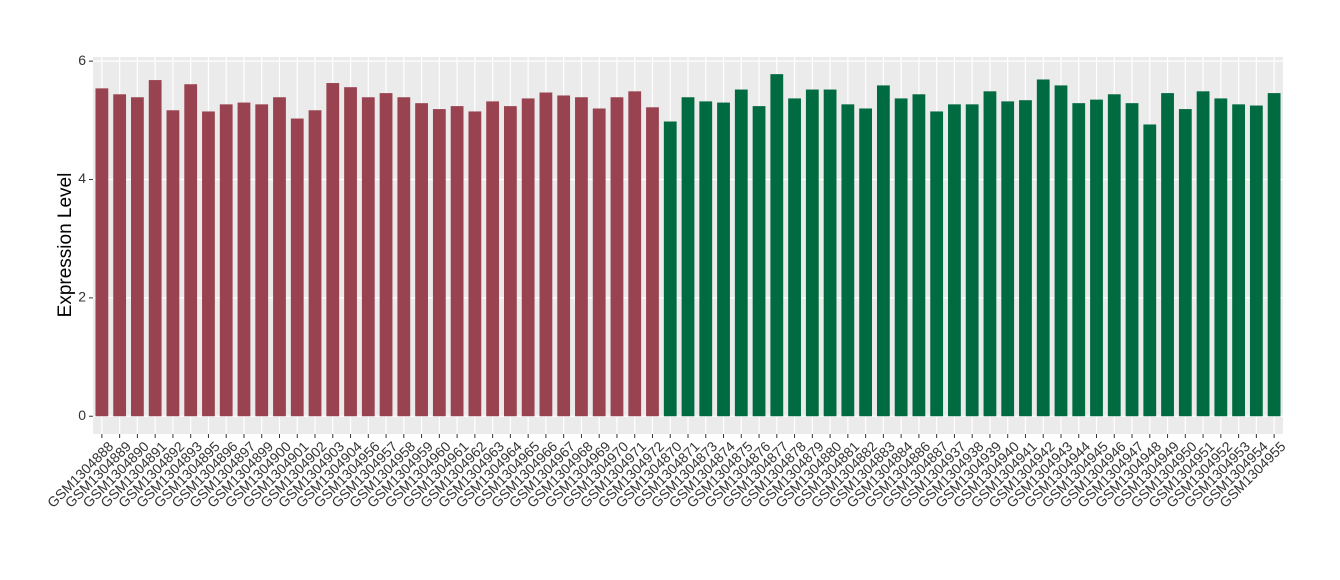  What do you see at coordinates (82, 60) in the screenshot?
I see `y-tick-label: 6` at bounding box center [82, 60].